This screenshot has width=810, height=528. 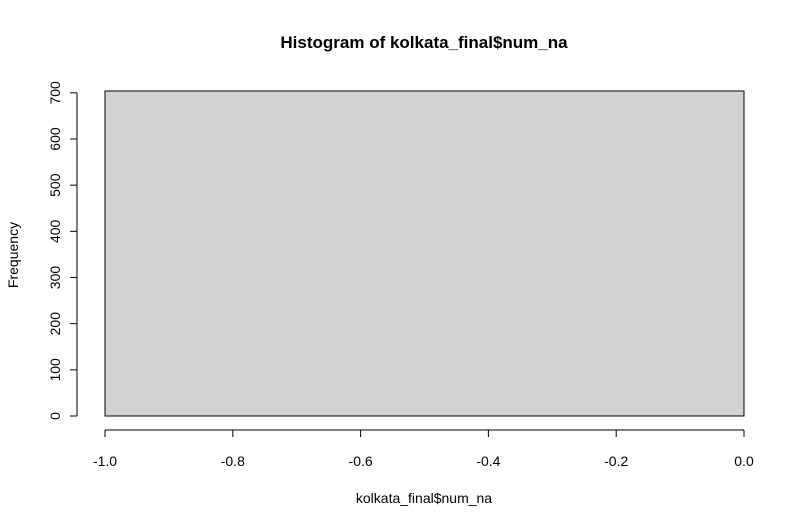 What do you see at coordinates (55, 185) in the screenshot?
I see `y-tick-label: 500` at bounding box center [55, 185].